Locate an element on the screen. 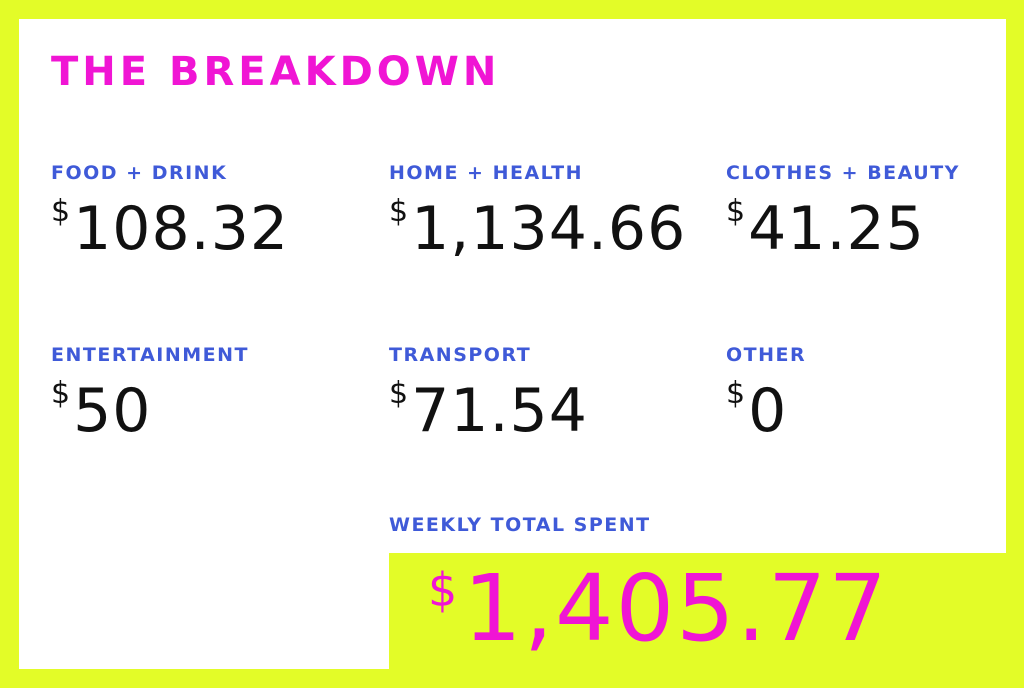  total-amount: $1,405.77 is located at coordinates (658, 609).